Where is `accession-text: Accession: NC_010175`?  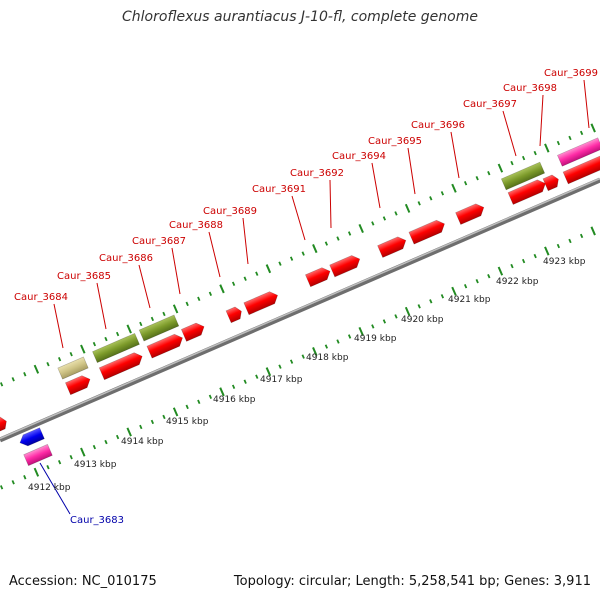
accession-text: Accession: NC_010175 is located at coordinates (83, 581).